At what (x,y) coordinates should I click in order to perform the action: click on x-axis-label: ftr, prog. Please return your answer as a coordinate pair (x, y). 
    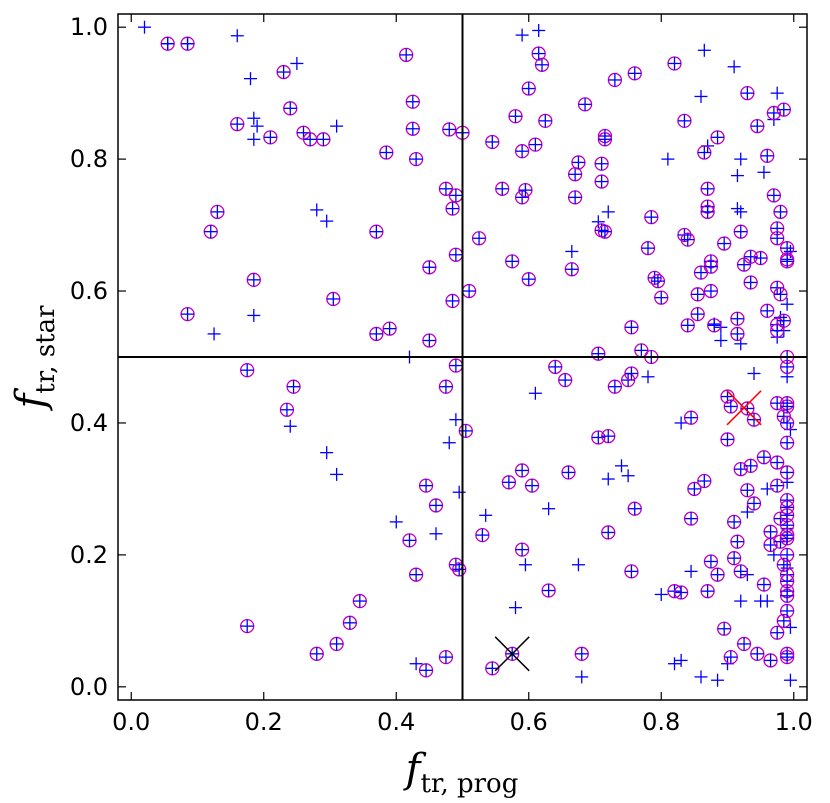
    Looking at the image, I should click on (461, 772).